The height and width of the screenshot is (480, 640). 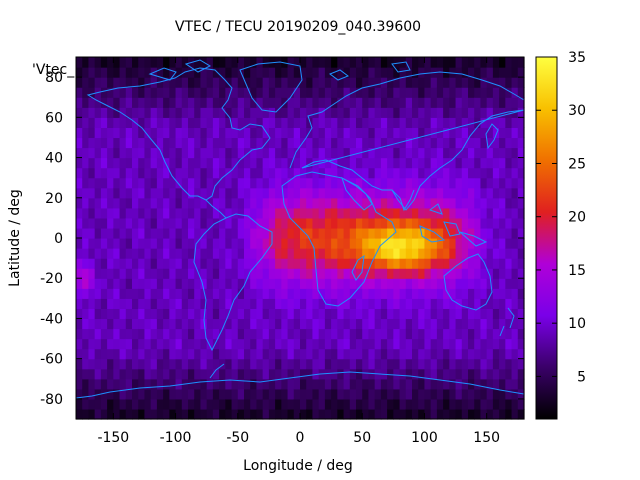 I want to click on coast-india, so click(x=403, y=200).